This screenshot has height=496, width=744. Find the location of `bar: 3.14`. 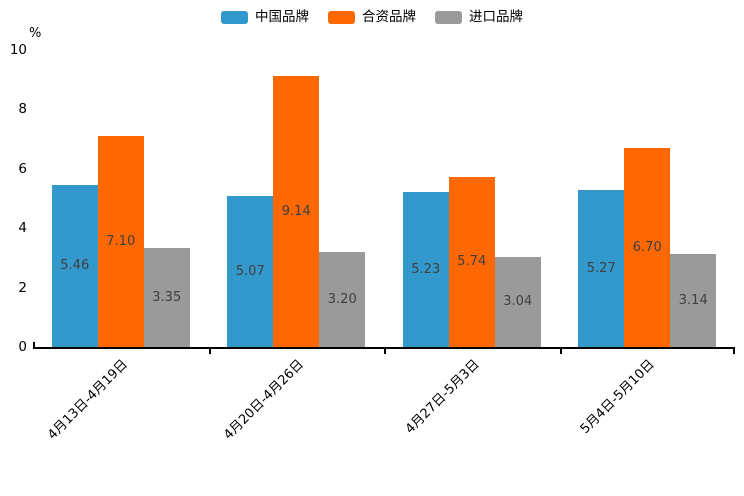

bar: 3.14 is located at coordinates (693, 300).